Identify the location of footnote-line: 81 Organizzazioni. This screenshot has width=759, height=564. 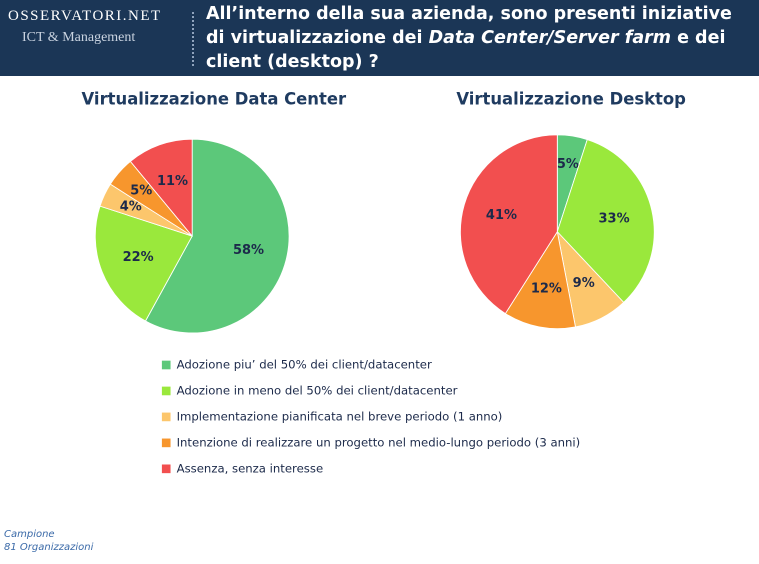
(49, 547).